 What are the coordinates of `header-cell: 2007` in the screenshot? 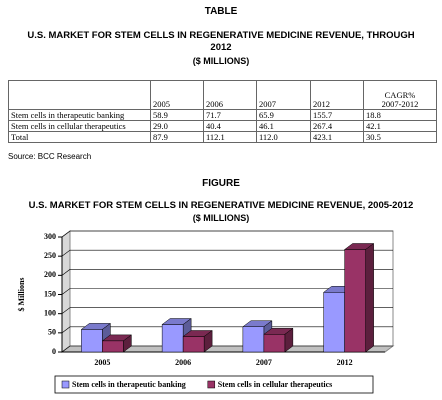 It's located at (283, 95).